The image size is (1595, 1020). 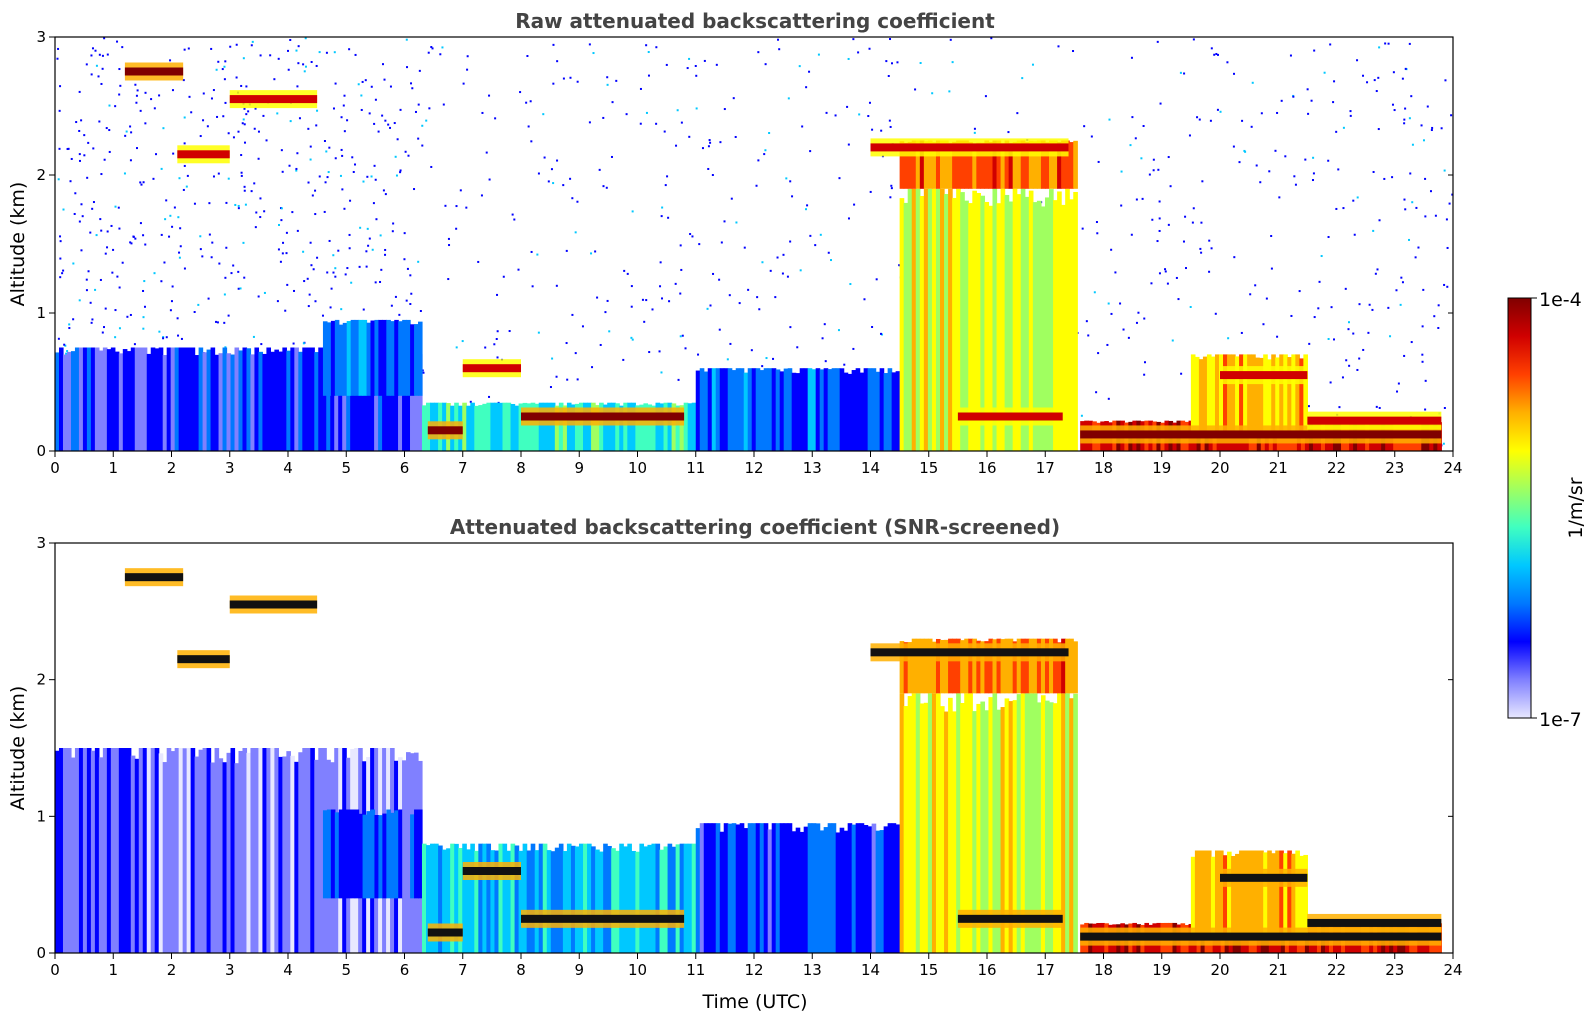 I want to click on cloud-layer-core, so click(x=1261, y=434).